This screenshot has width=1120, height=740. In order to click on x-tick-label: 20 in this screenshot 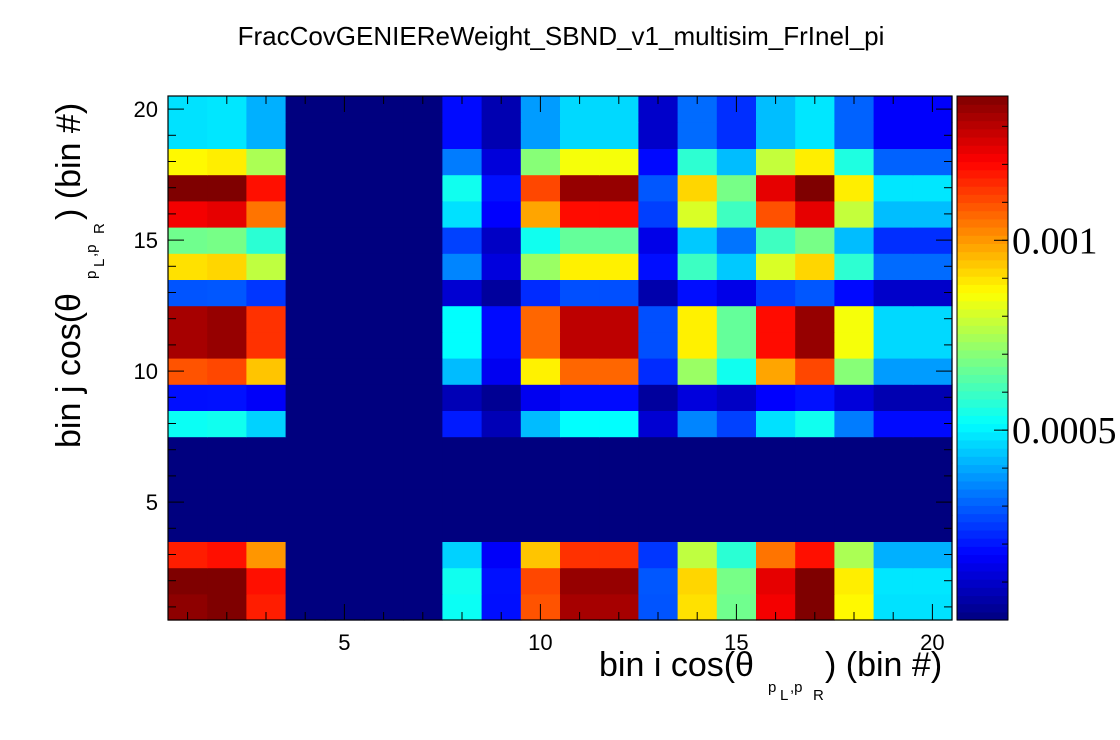, I will do `click(932, 642)`.